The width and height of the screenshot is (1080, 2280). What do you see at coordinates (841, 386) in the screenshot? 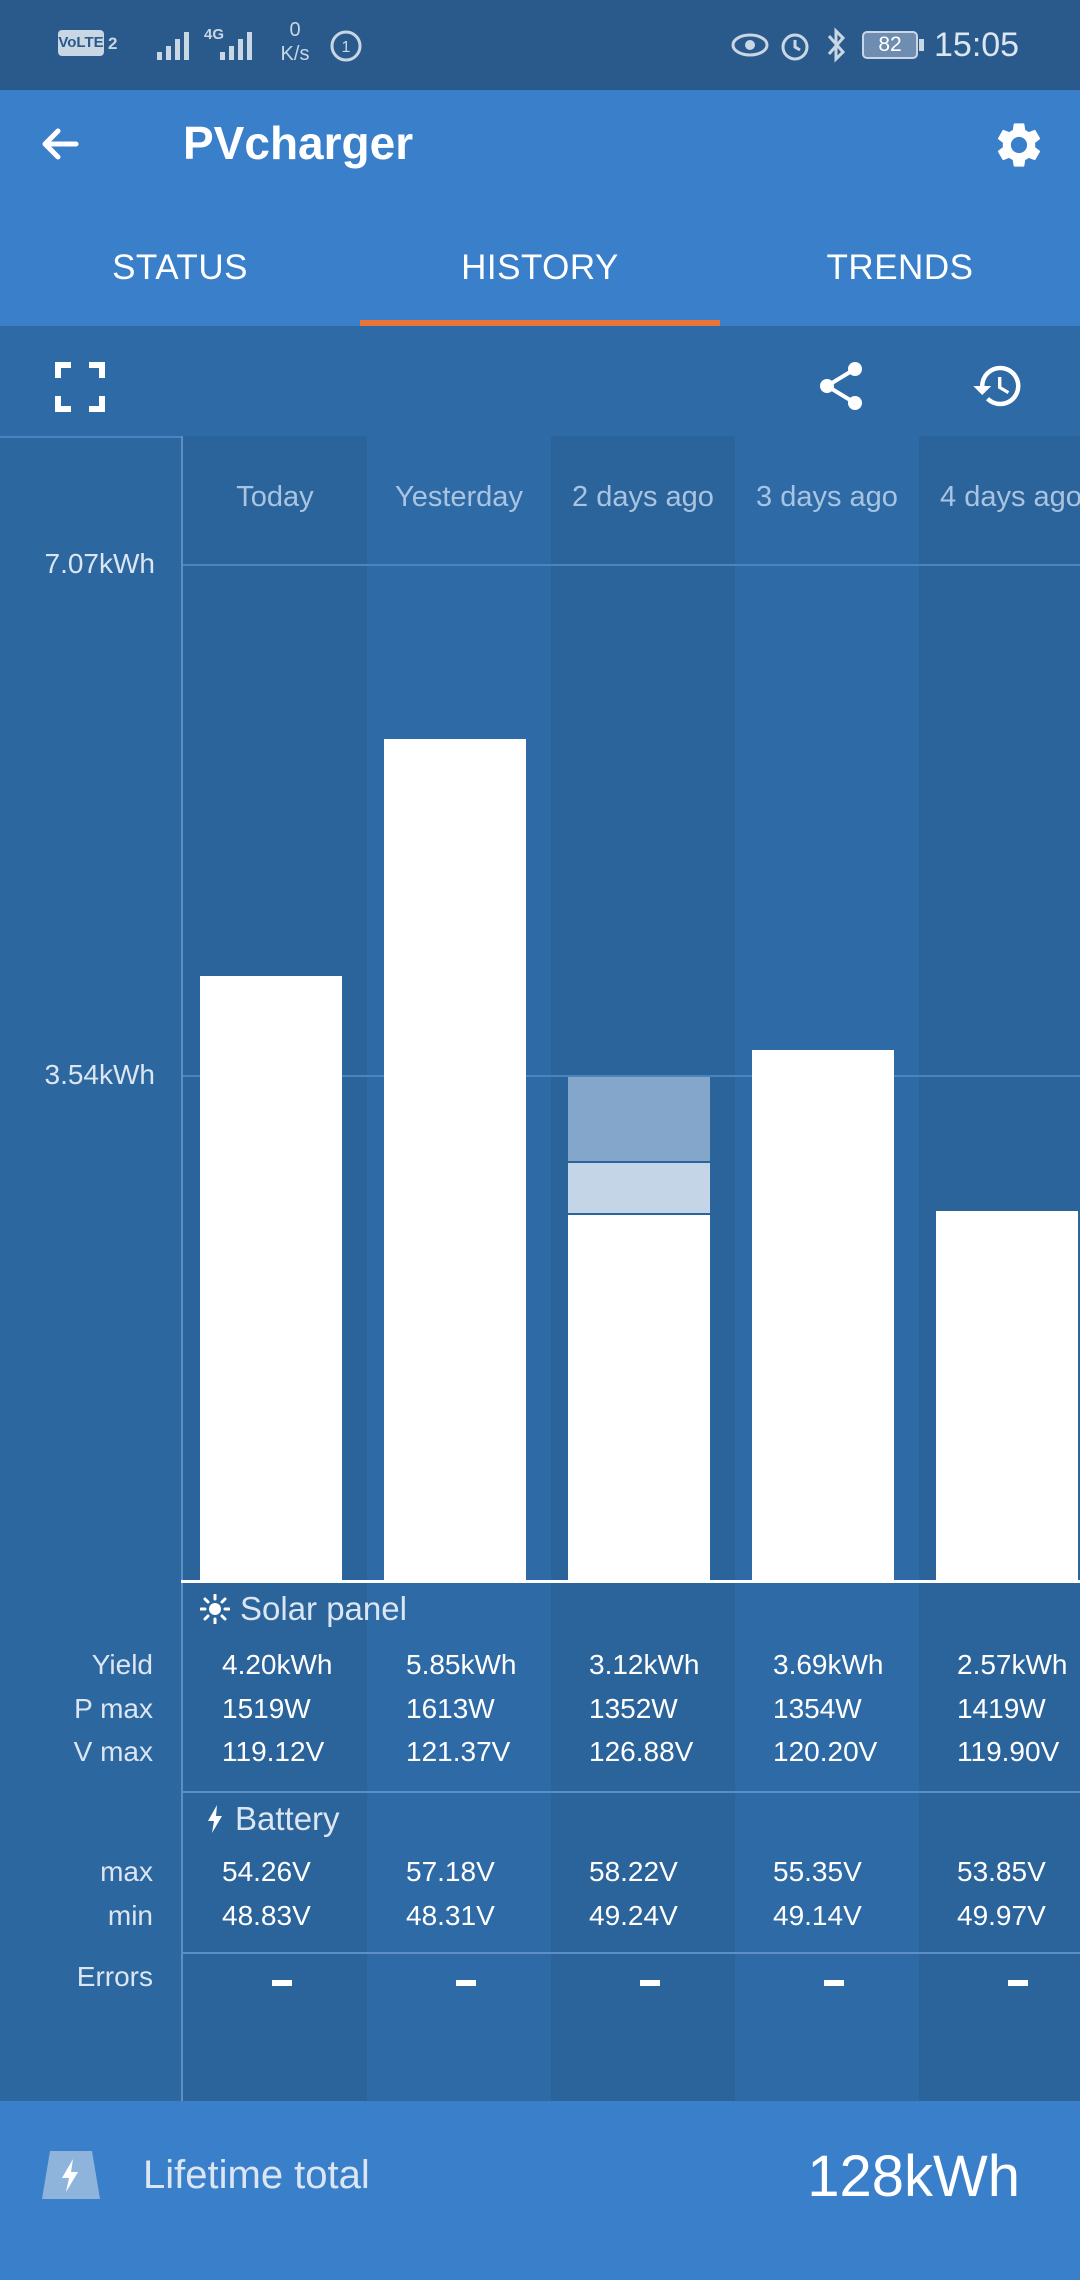
I see `share-icon` at bounding box center [841, 386].